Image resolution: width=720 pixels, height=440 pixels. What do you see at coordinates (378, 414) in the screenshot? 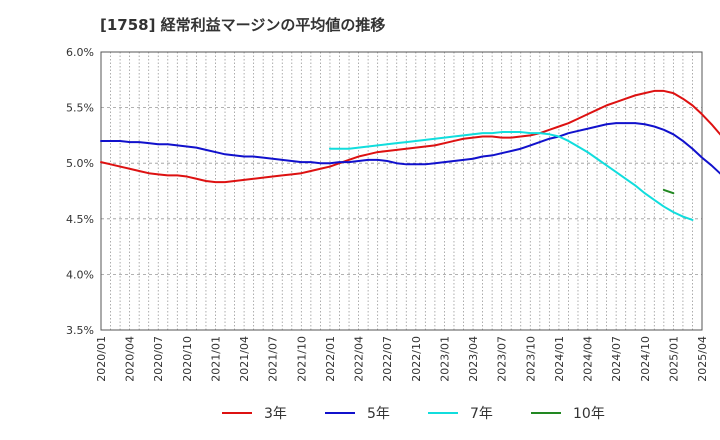
I see `legend-label: 5年` at bounding box center [378, 414].